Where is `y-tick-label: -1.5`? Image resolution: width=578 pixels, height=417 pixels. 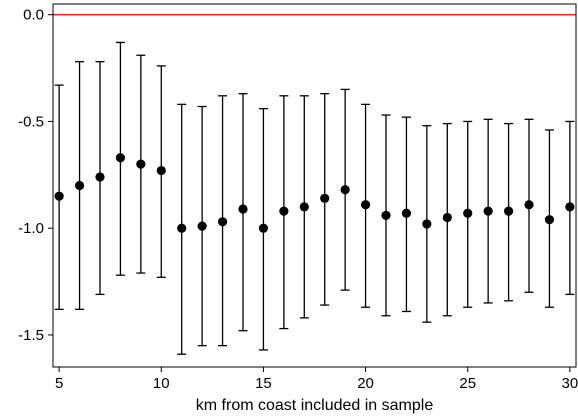
y-tick-label: -1.5 is located at coordinates (31, 335).